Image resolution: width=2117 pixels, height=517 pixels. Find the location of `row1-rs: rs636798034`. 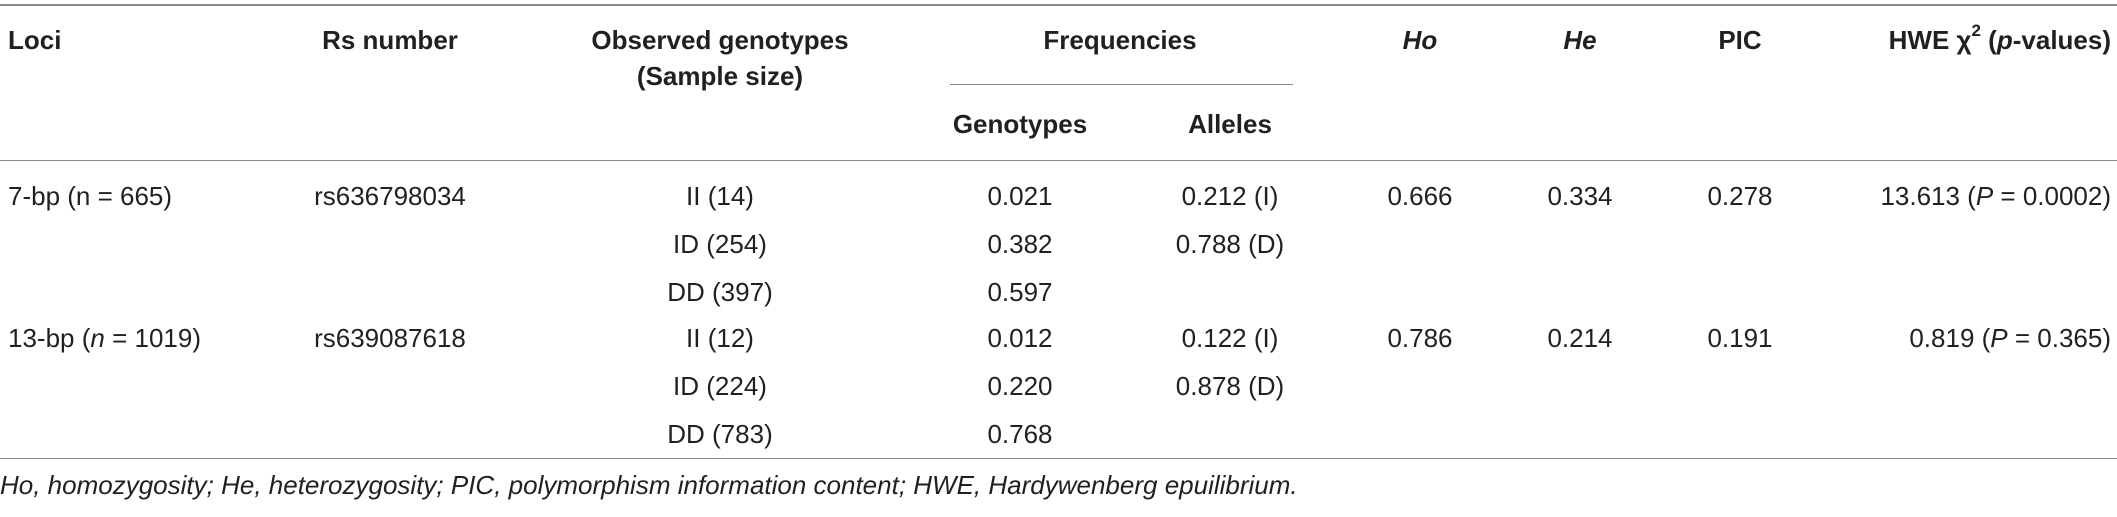

row1-rs: rs636798034 is located at coordinates (390, 196).